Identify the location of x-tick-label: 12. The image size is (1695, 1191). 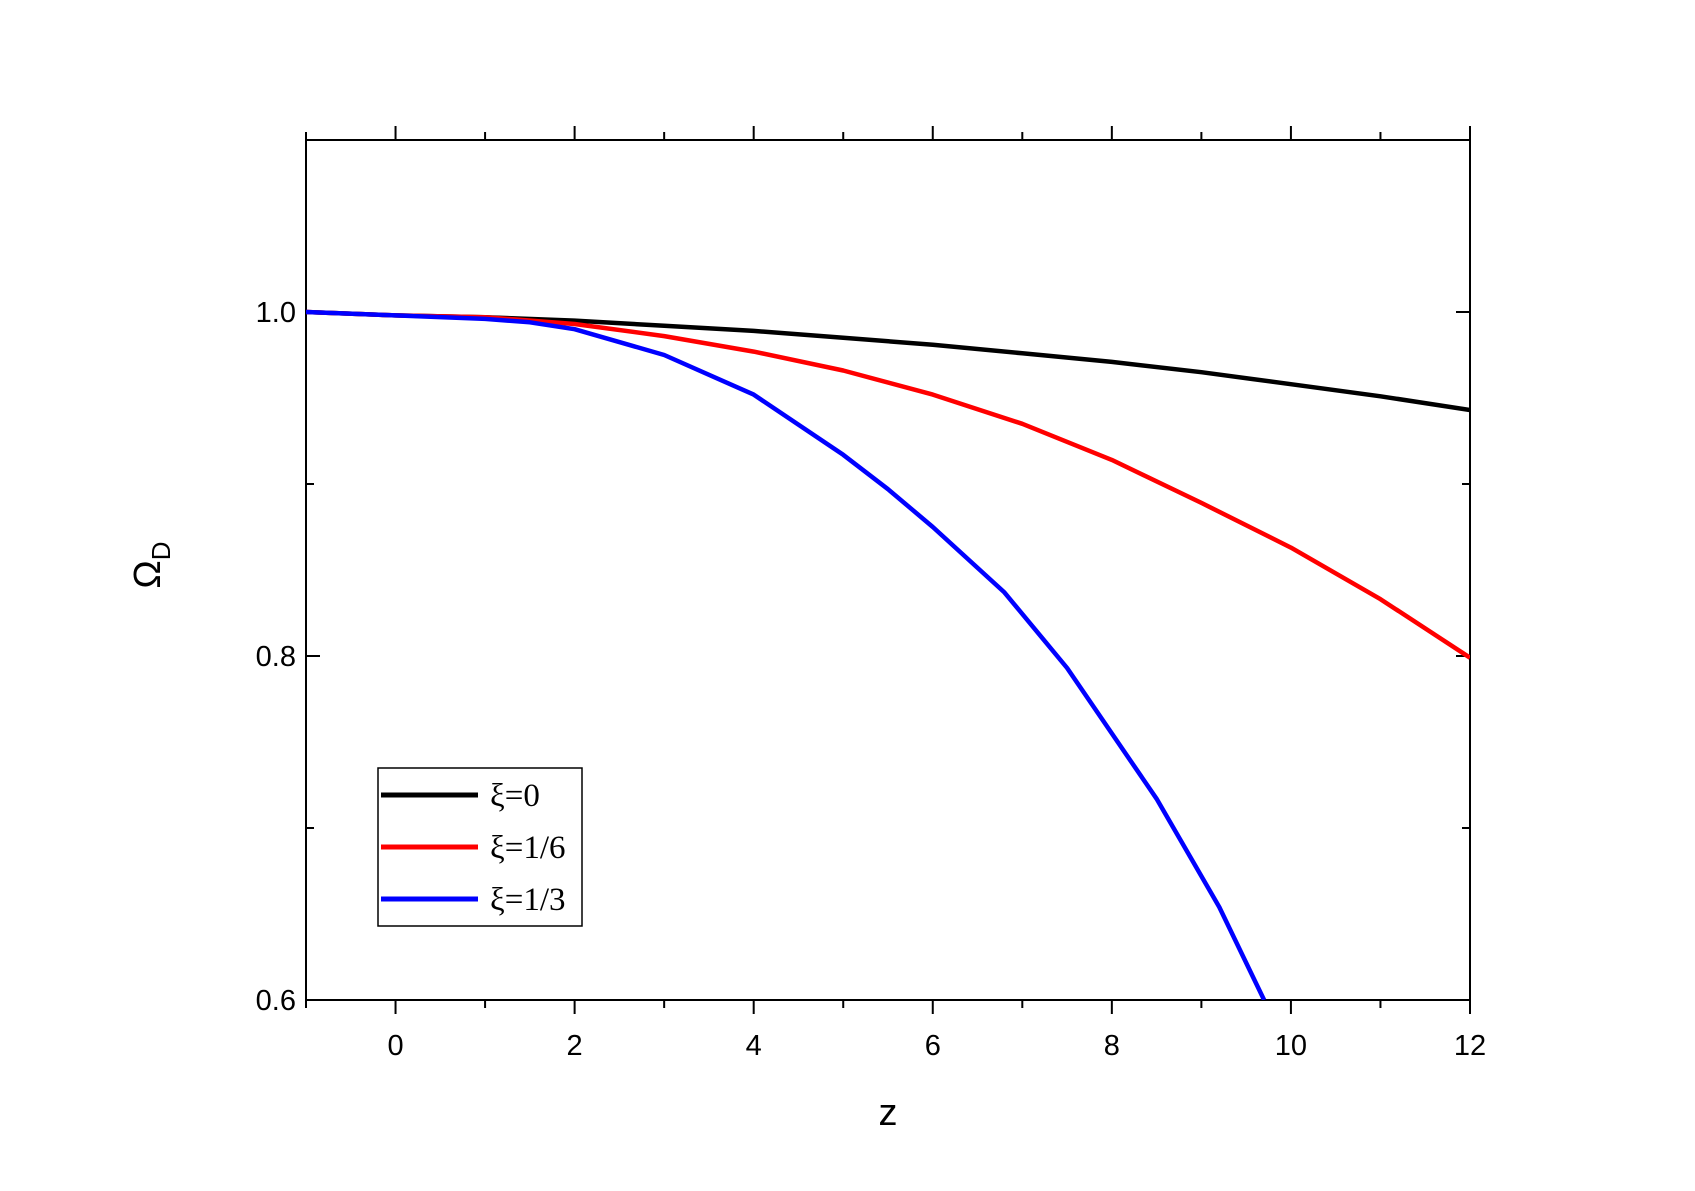
(1470, 1046).